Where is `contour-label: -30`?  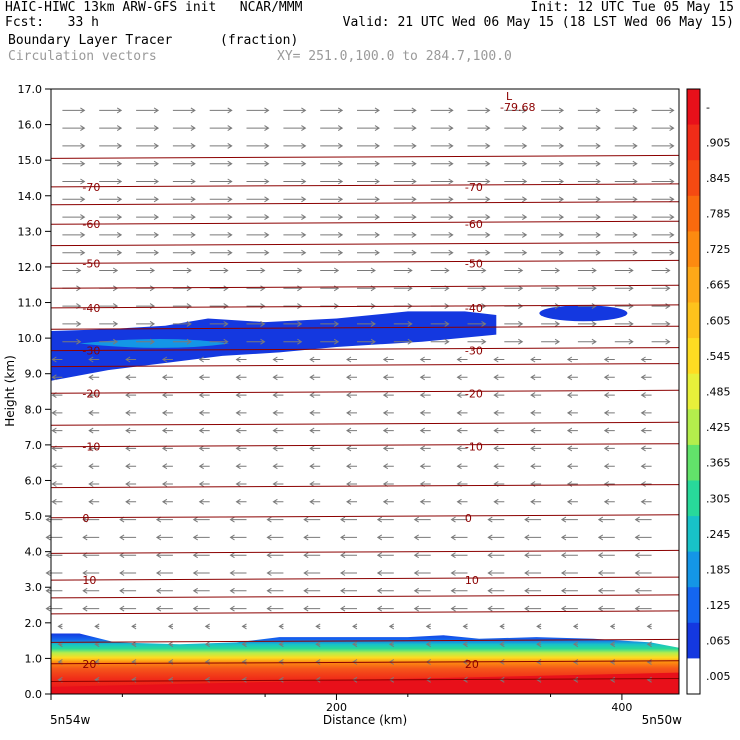 contour-label: -30 is located at coordinates (474, 351).